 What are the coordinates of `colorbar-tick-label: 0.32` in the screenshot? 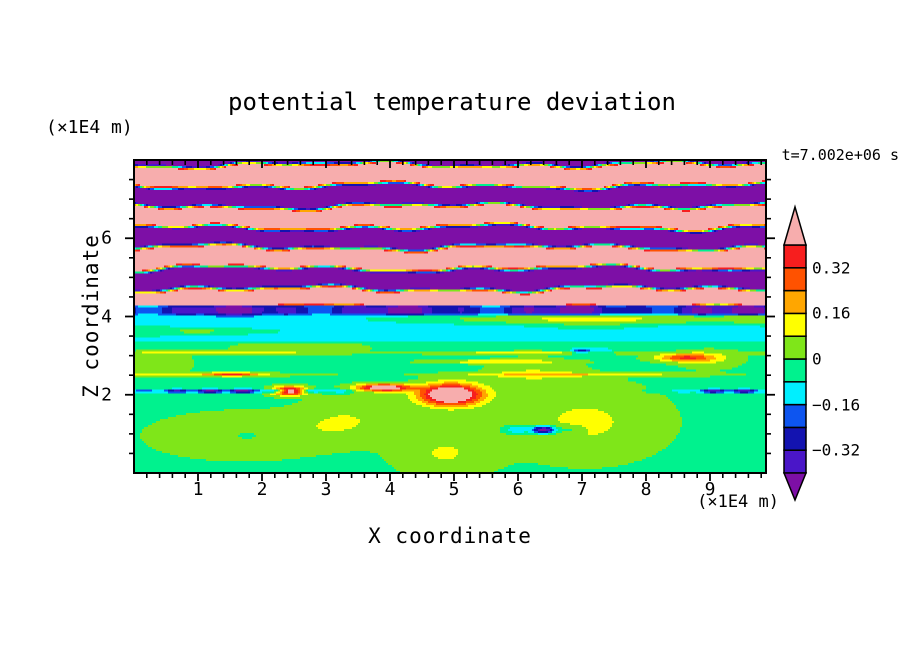 It's located at (831, 268).